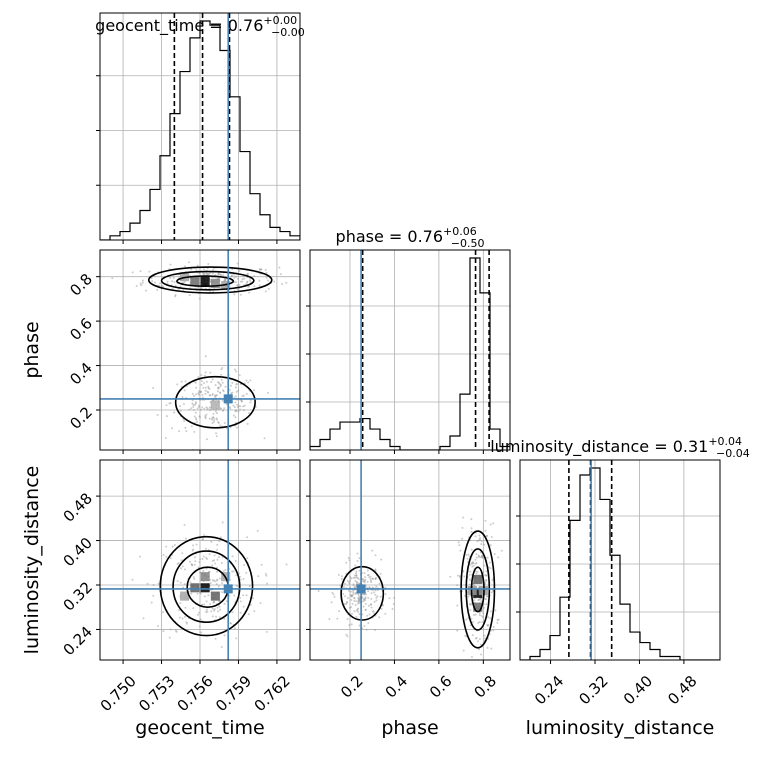 This screenshot has width=760, height=764. I want to click on title-minus: −0.00, so click(288, 32).